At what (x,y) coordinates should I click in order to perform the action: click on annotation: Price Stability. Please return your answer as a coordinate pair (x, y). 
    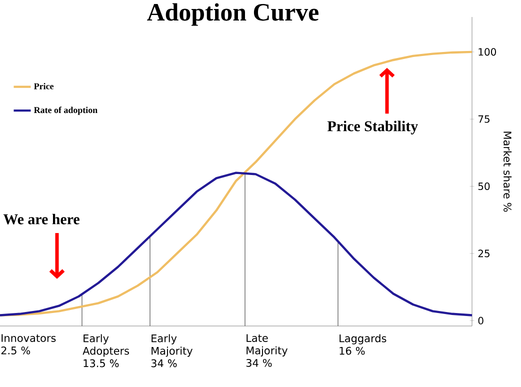
    Looking at the image, I should click on (372, 127).